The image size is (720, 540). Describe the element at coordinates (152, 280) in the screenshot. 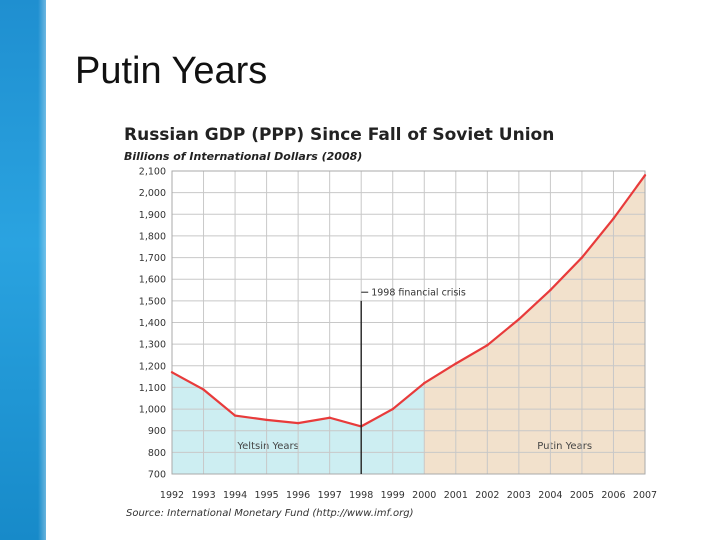

I see `y-tick-label: 1,600` at that location.